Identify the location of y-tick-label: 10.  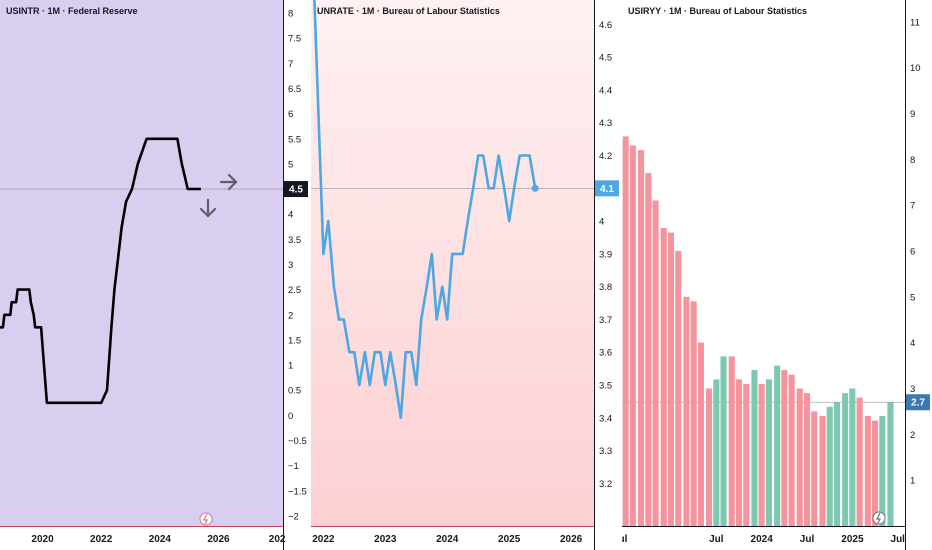
(915, 68).